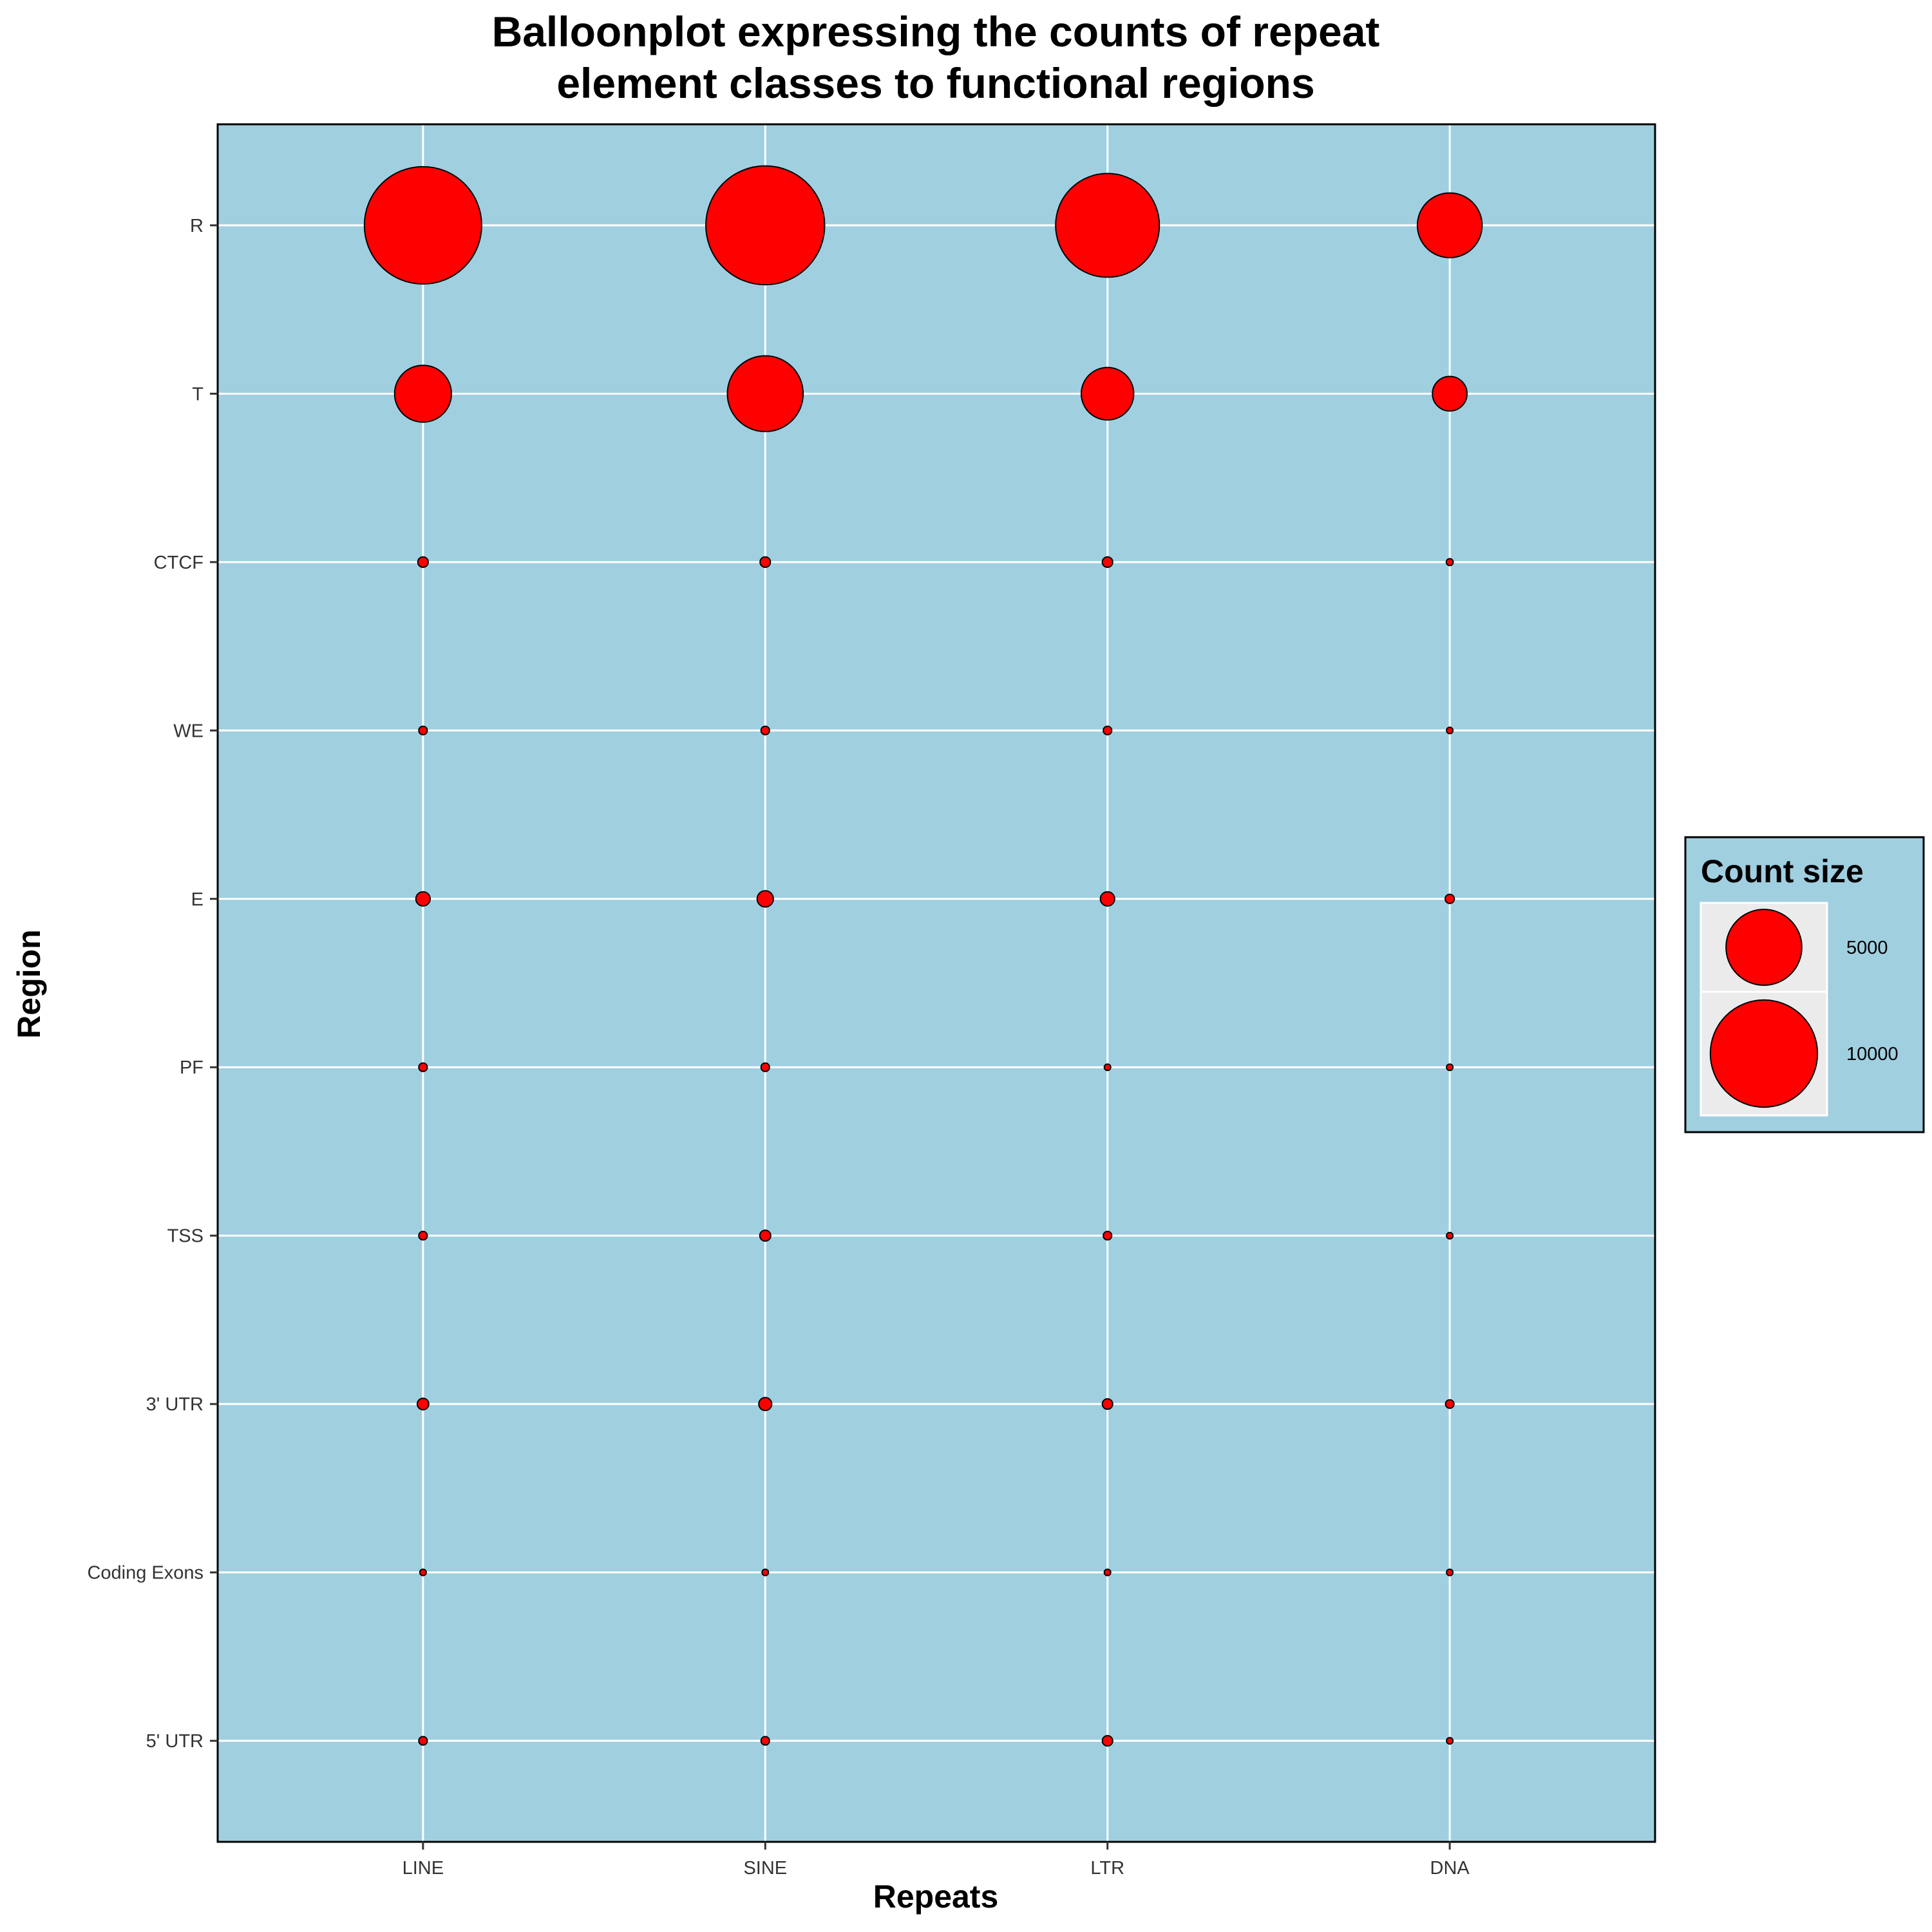 Image resolution: width=1932 pixels, height=1932 pixels. Describe the element at coordinates (189, 731) in the screenshot. I see `y-tick-label-we: WE` at that location.